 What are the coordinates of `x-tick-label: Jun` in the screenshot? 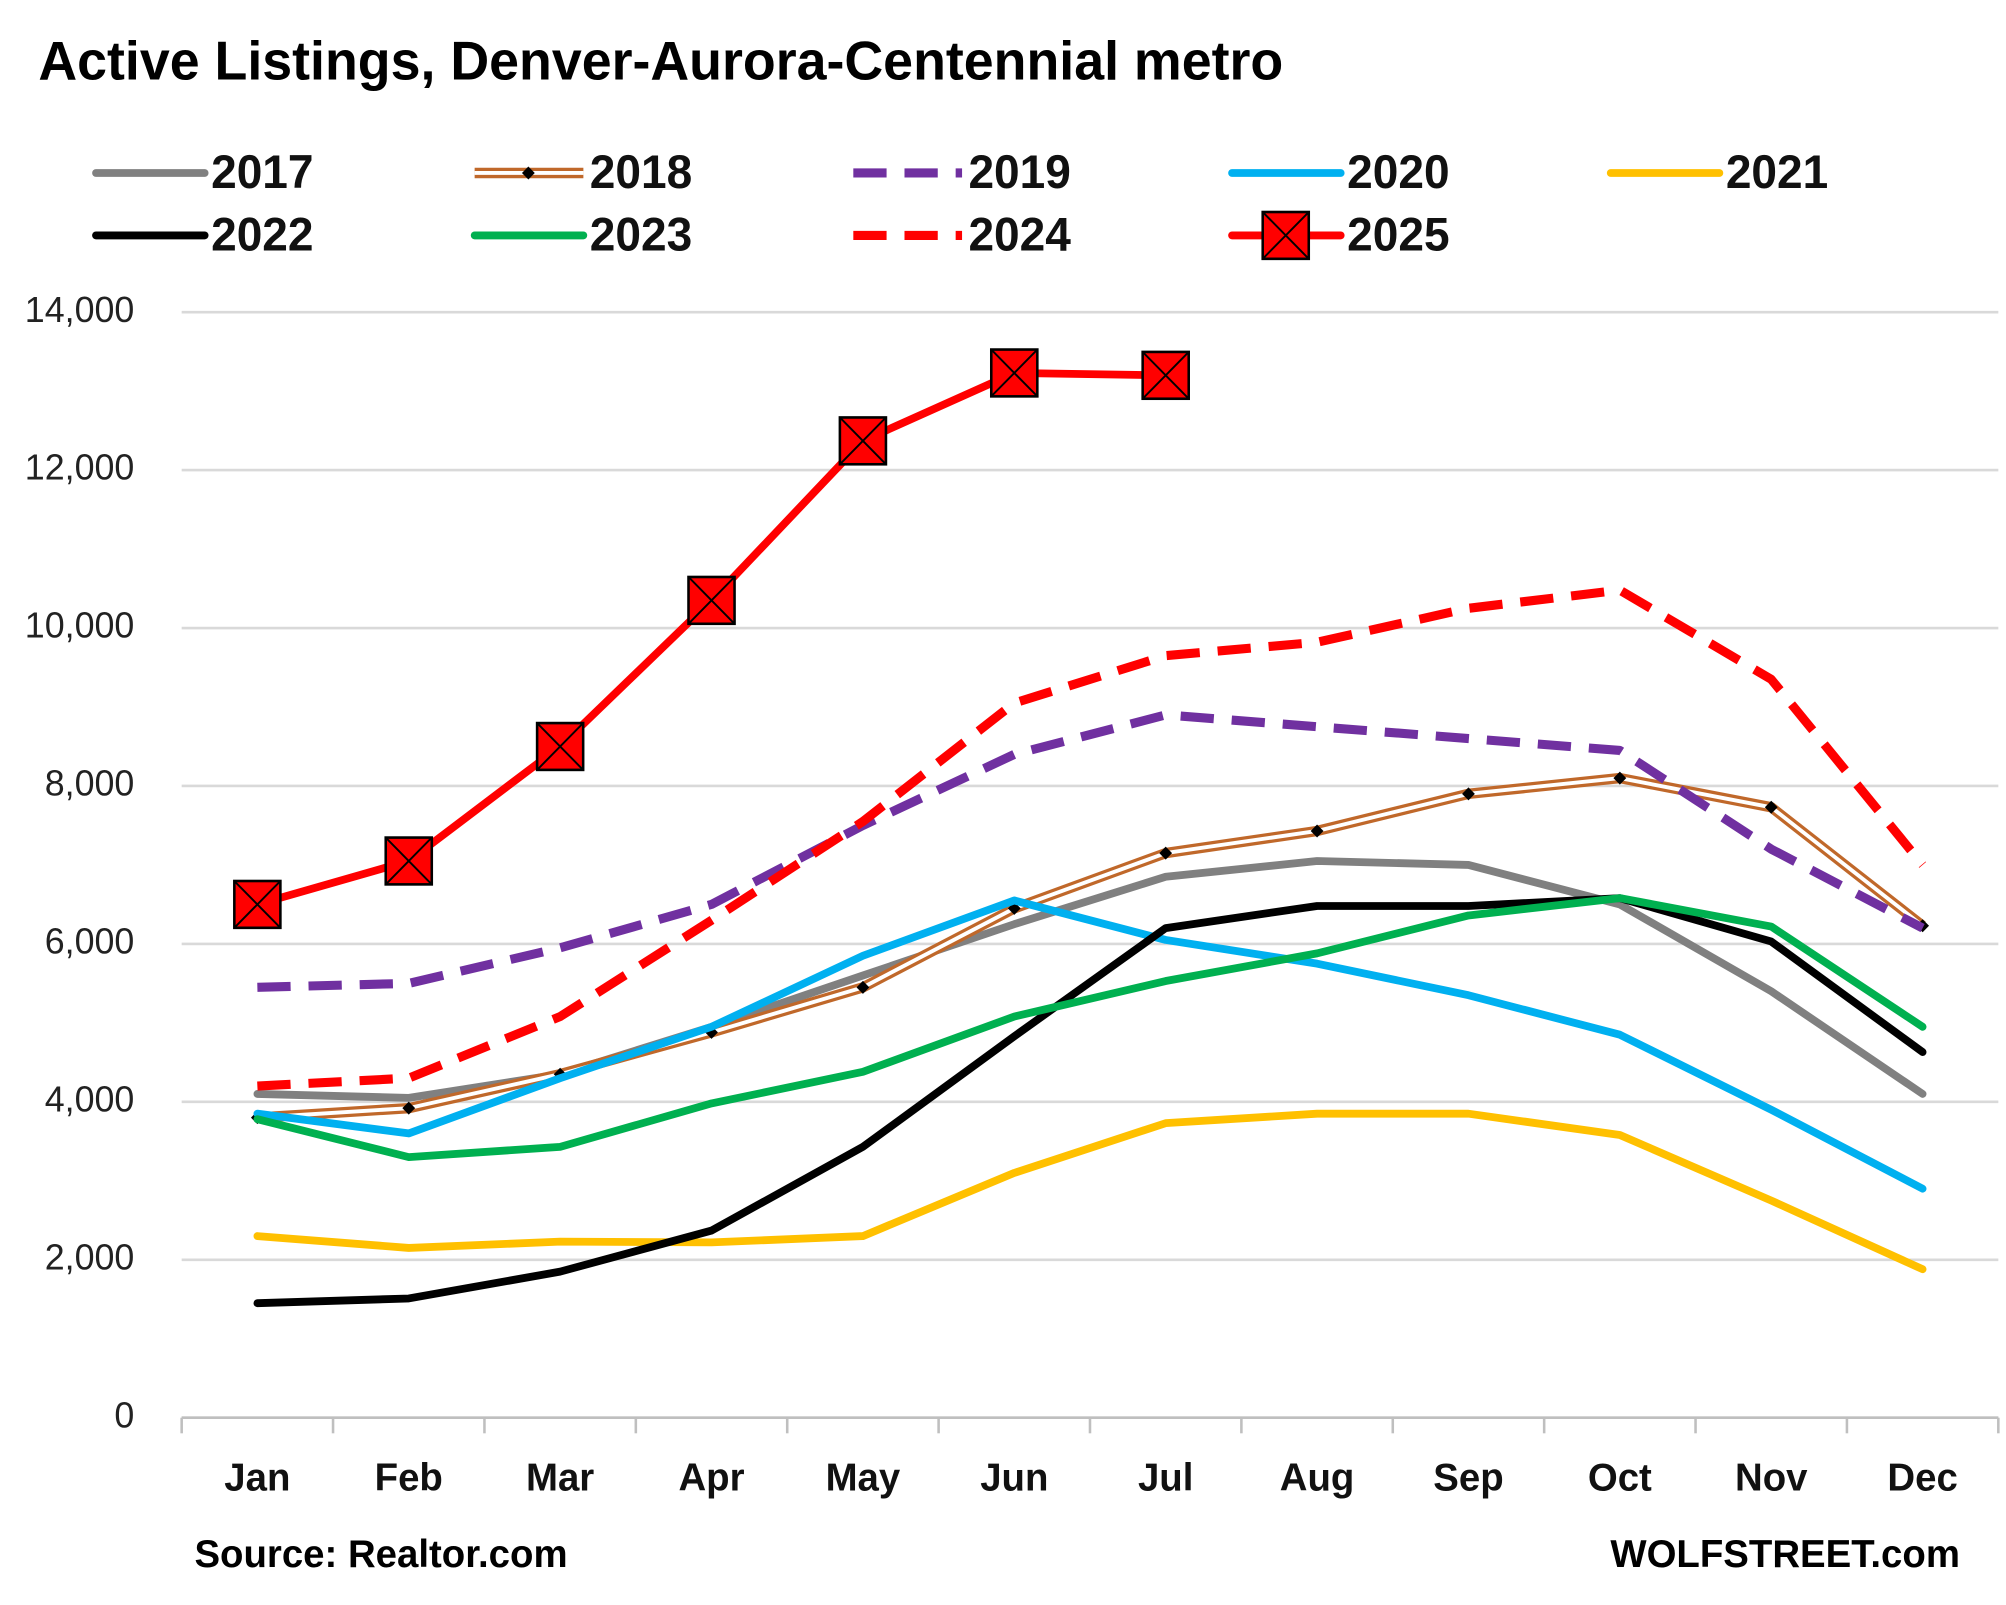 It's located at (1014, 1477).